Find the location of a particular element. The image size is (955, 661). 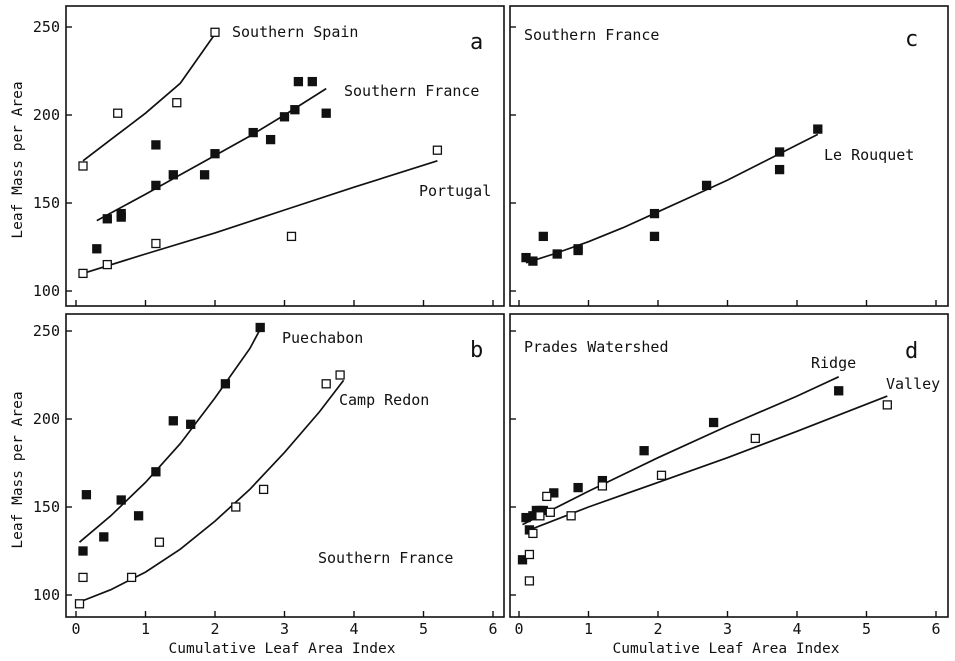

panel-letter-a: a is located at coordinates (476, 42).